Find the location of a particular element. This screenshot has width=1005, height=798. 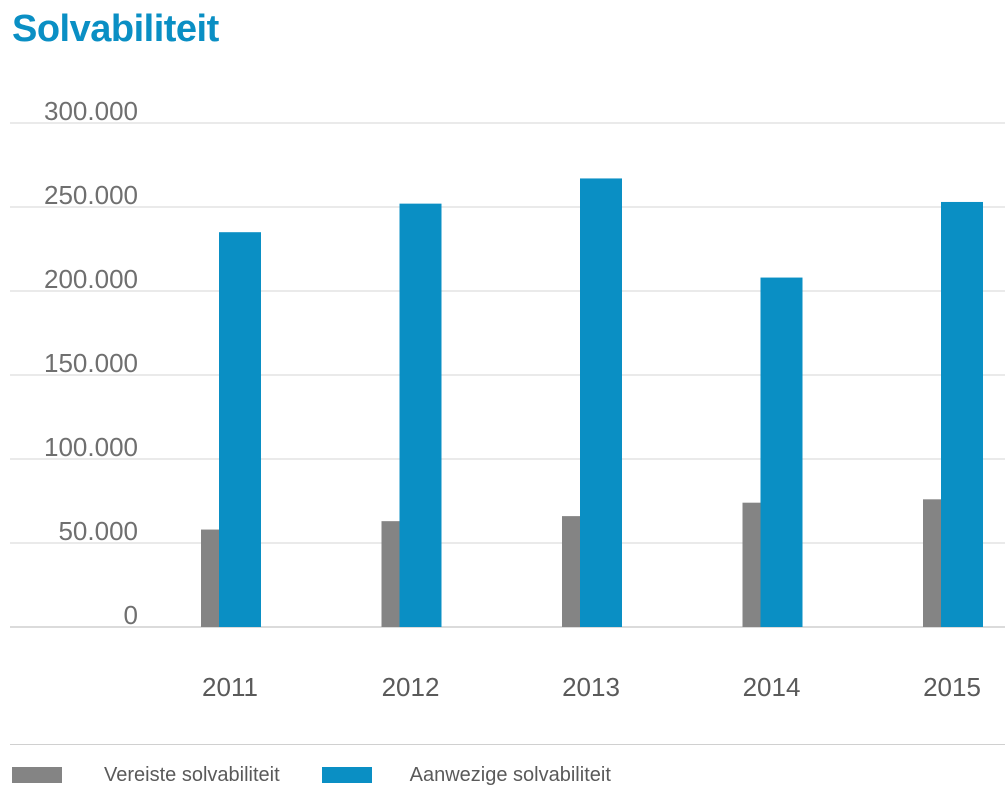

bar-vereiste-2014 is located at coordinates (751, 564).